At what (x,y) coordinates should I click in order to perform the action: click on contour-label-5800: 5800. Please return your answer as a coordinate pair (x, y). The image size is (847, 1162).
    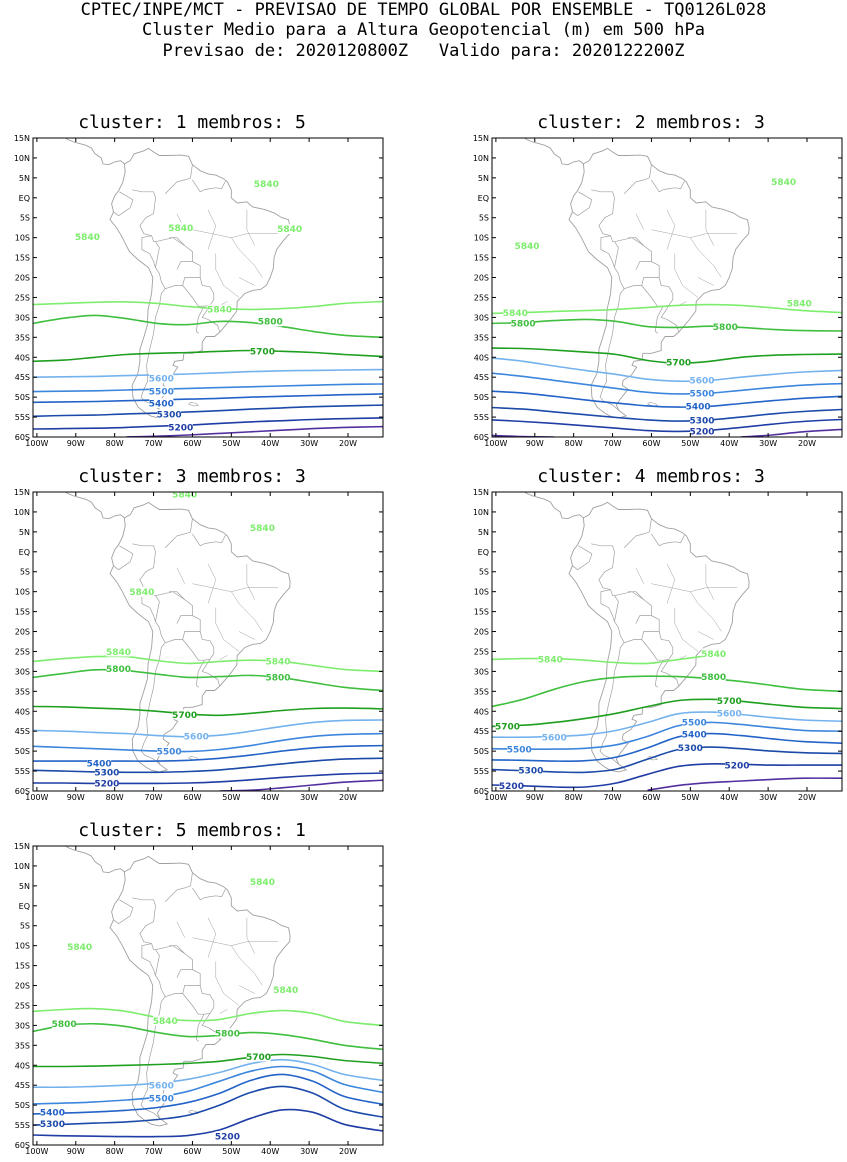
    Looking at the image, I should click on (725, 328).